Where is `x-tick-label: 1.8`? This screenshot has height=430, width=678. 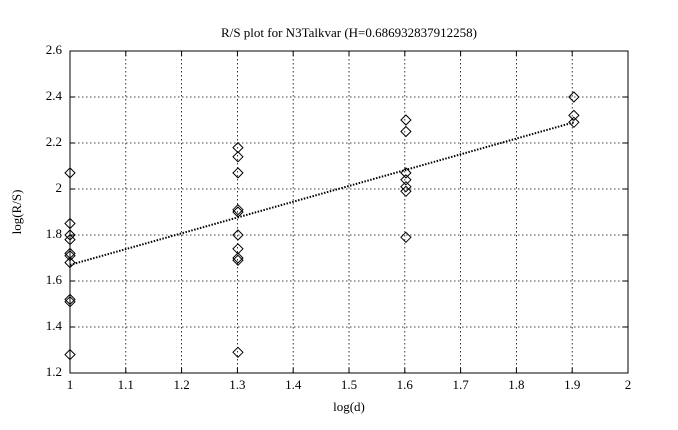 x-tick-label: 1.8 is located at coordinates (516, 384).